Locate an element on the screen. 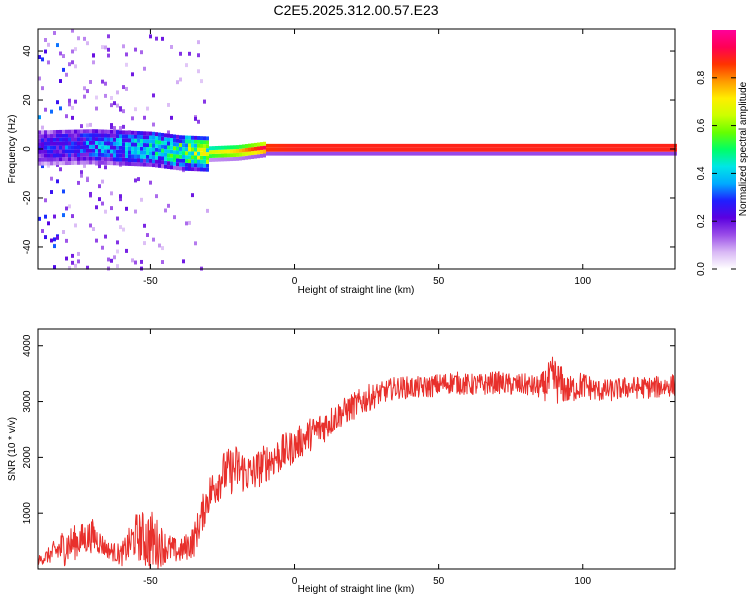 The image size is (750, 600). y-tick-label: 20 is located at coordinates (27, 100).